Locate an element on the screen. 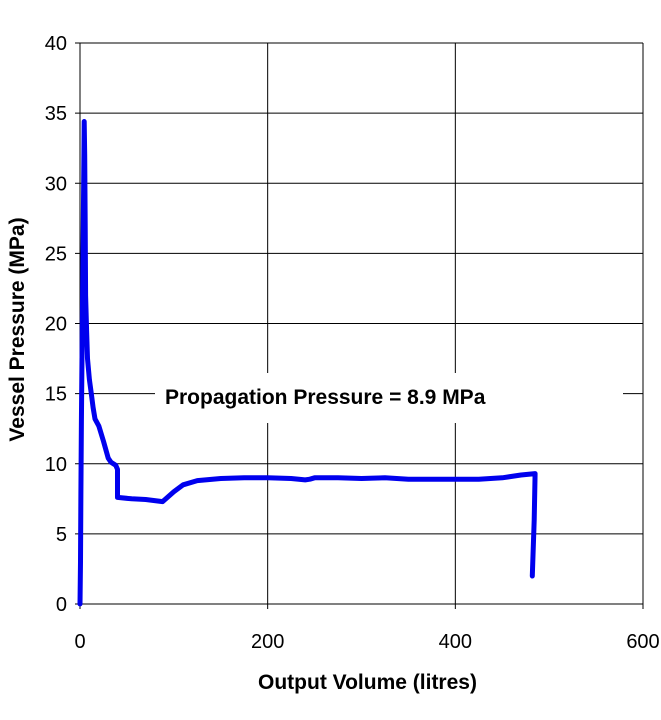  y-tick-label: 35 is located at coordinates (56, 114).